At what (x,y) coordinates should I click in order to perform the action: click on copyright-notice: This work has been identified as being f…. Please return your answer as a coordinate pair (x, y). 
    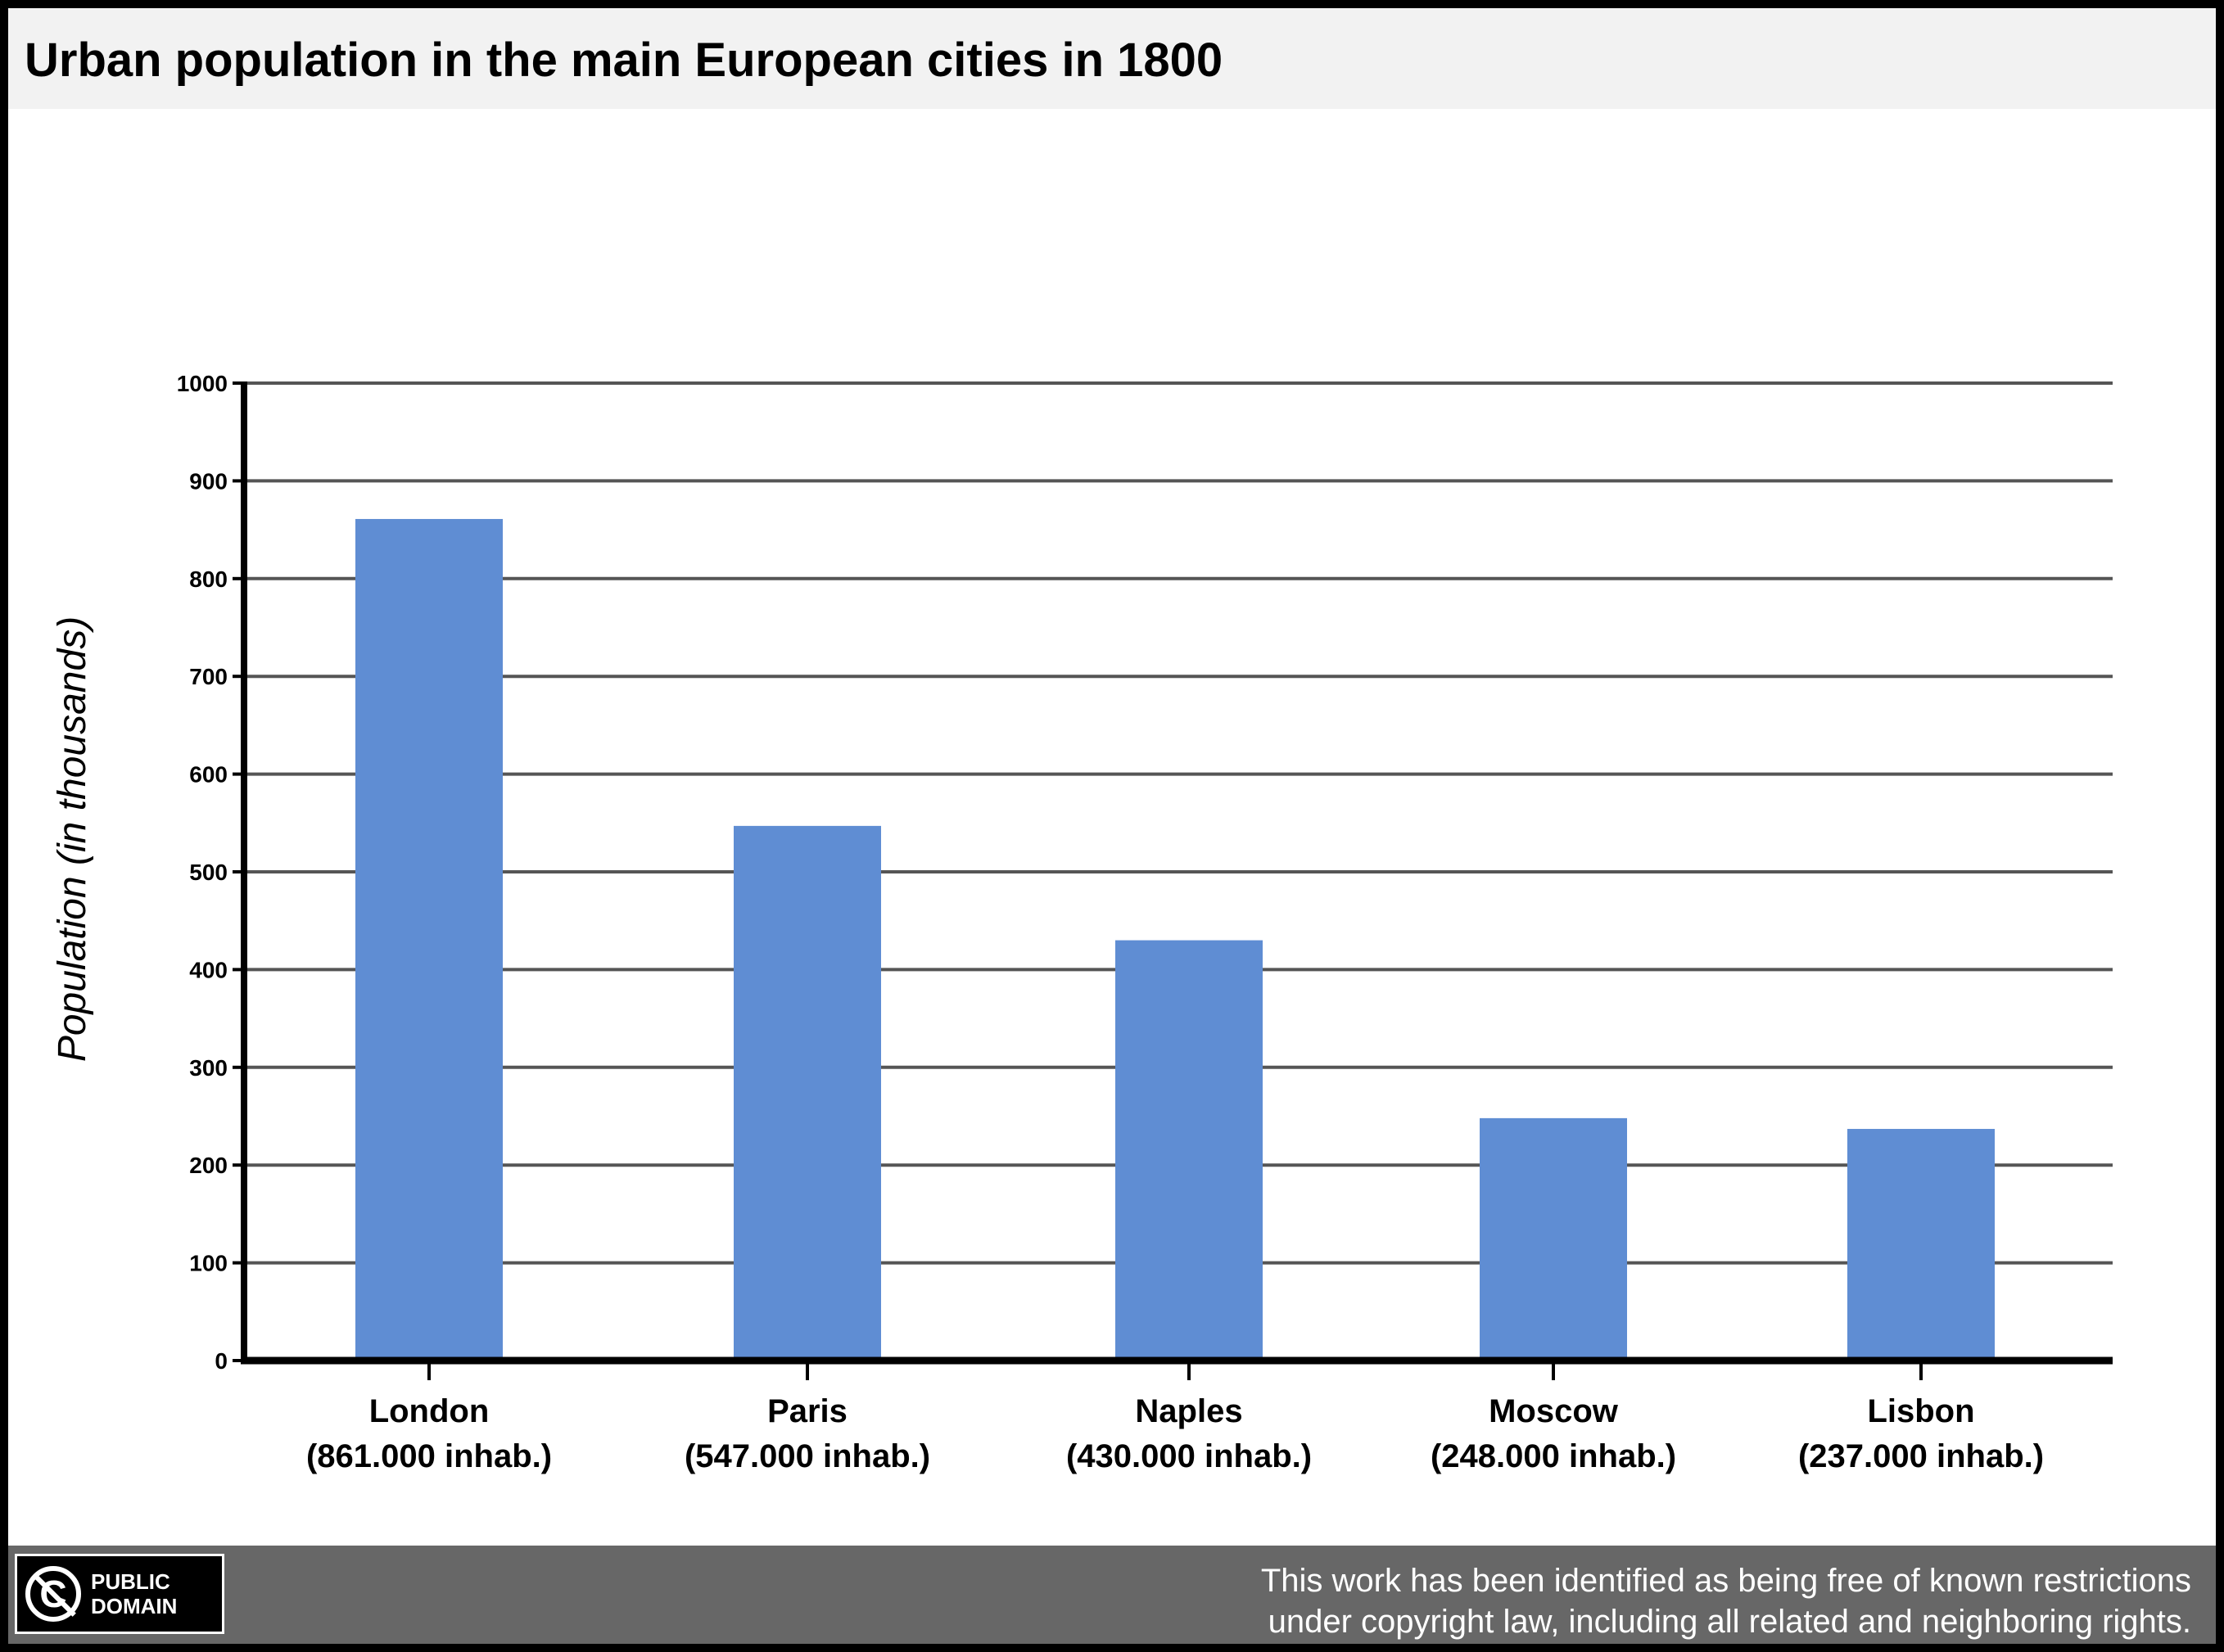
    Looking at the image, I should click on (1726, 1601).